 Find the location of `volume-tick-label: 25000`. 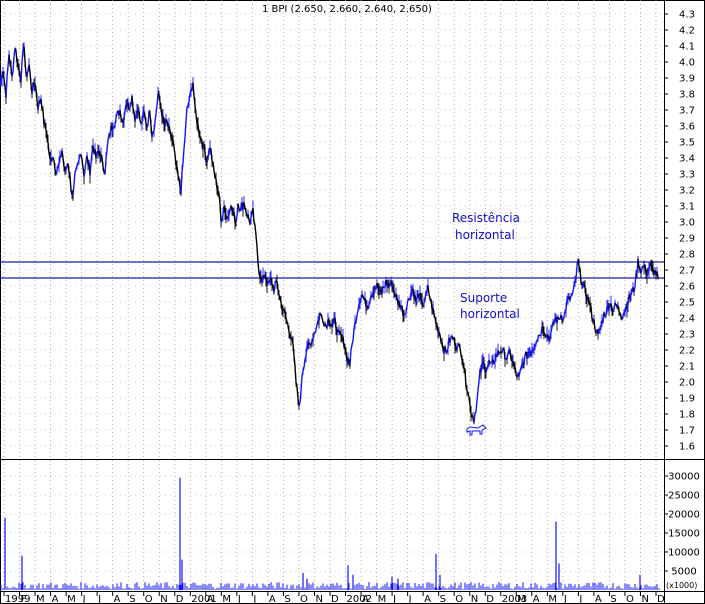

volume-tick-label: 25000 is located at coordinates (684, 496).